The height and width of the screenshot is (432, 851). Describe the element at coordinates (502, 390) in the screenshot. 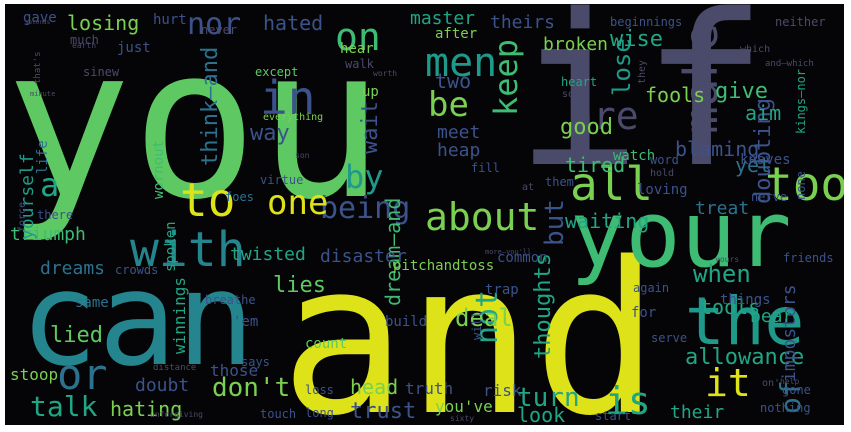

I see `cloud-word: risk` at that location.